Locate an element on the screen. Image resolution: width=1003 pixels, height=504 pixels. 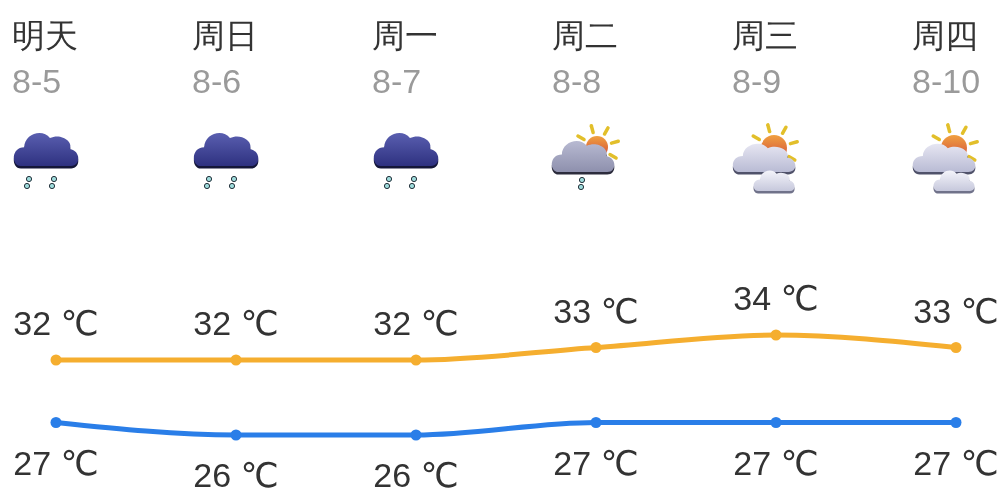
x-tick-label: 周二 8-8 is located at coordinates (585, 58).